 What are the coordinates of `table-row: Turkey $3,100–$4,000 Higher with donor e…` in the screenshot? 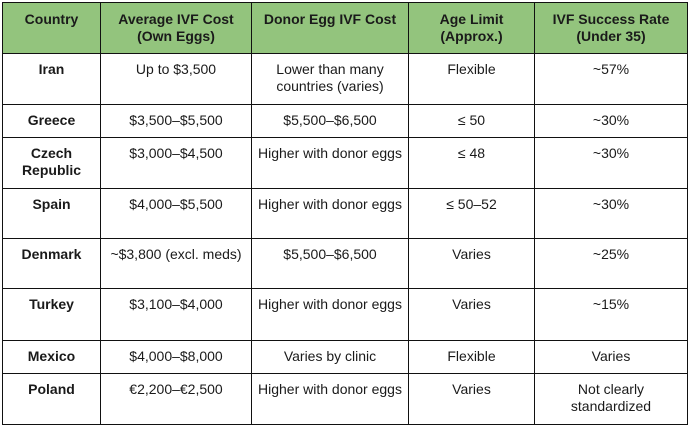 It's located at (345, 314).